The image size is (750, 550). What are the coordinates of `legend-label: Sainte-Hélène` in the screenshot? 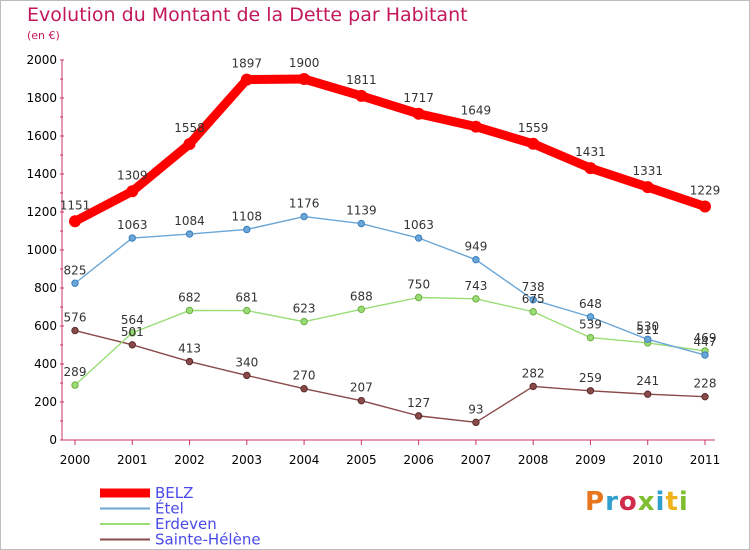 It's located at (208, 540).